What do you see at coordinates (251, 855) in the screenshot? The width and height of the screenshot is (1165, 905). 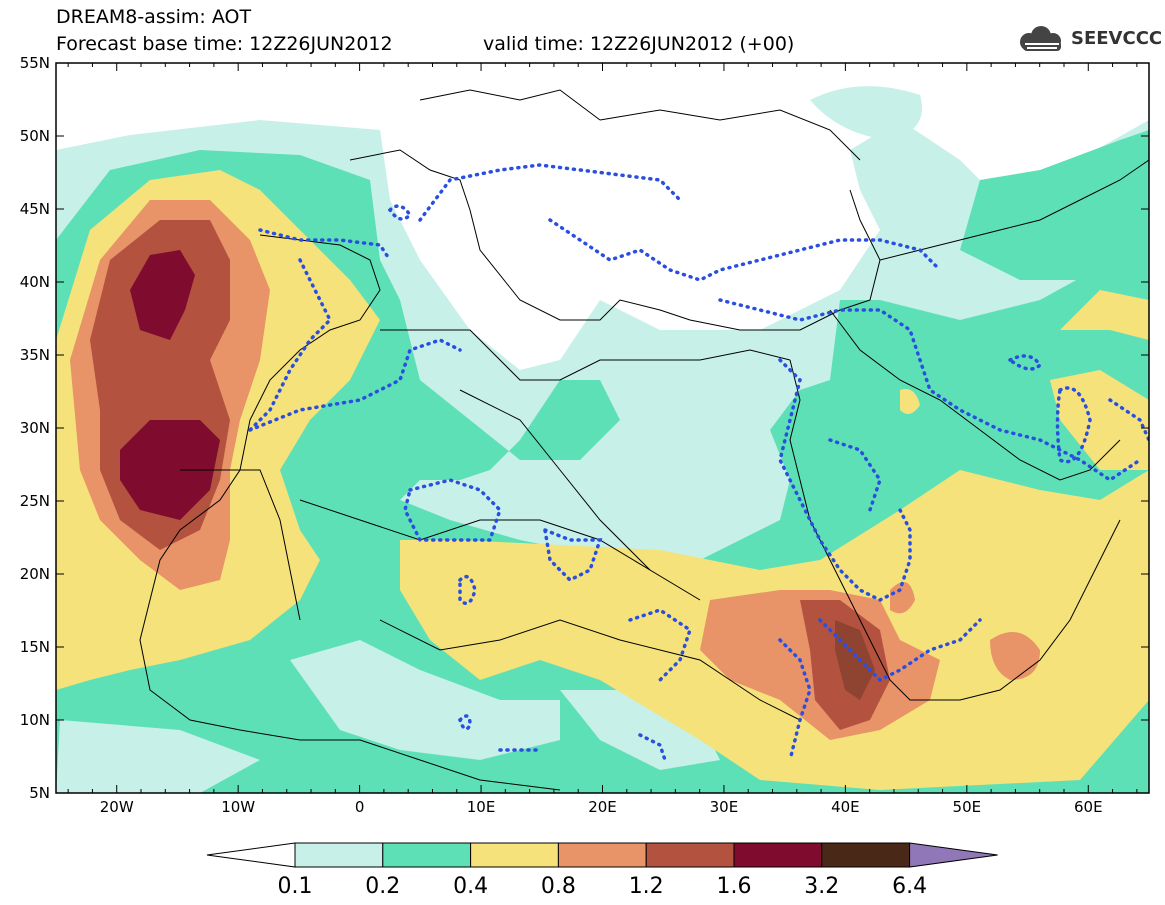 I see `colorbar-low-extension` at bounding box center [251, 855].